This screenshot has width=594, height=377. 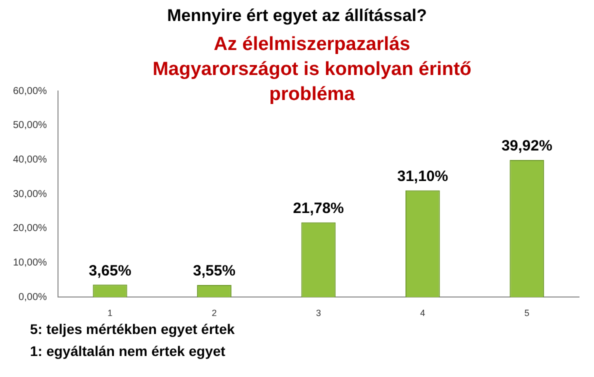 I want to click on y-tick-label: 0,00%, so click(x=33, y=297).